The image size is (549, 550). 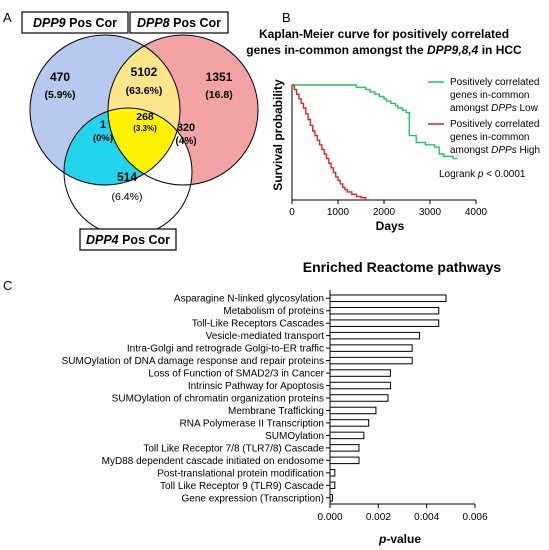 I want to click on legend-low-line3: amongst DPPs Low, so click(x=494, y=108).